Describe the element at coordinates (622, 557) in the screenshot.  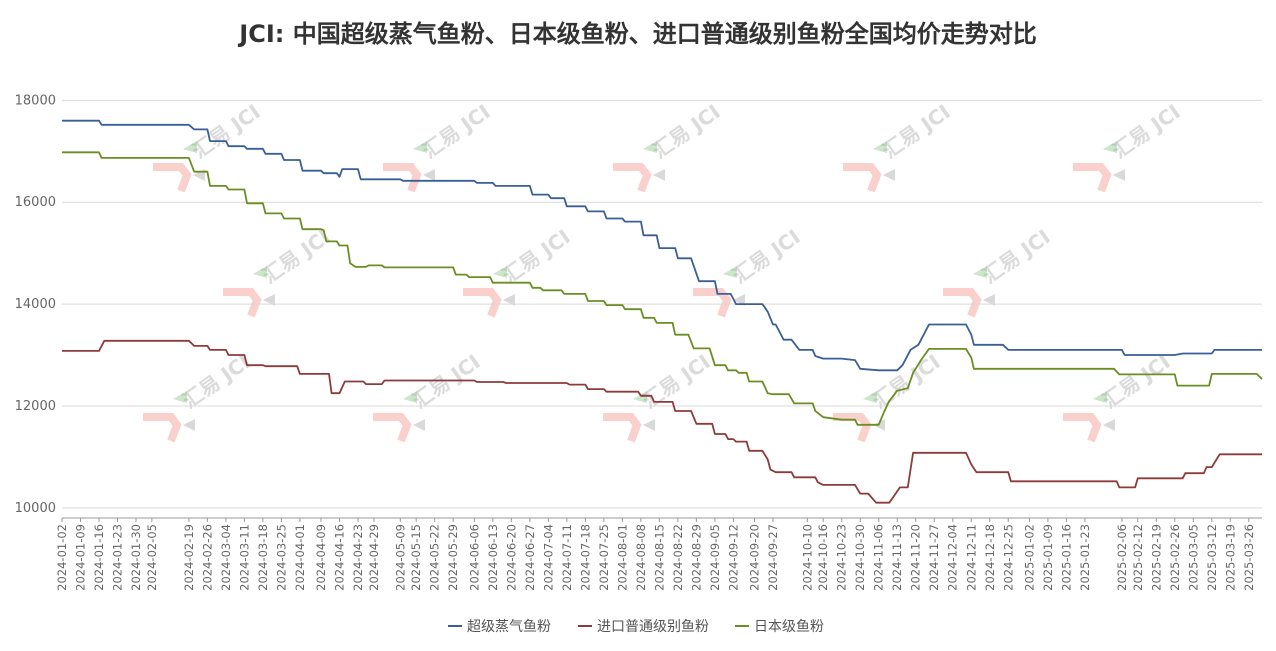
I see `x-tick-label: 2024-08-01` at that location.